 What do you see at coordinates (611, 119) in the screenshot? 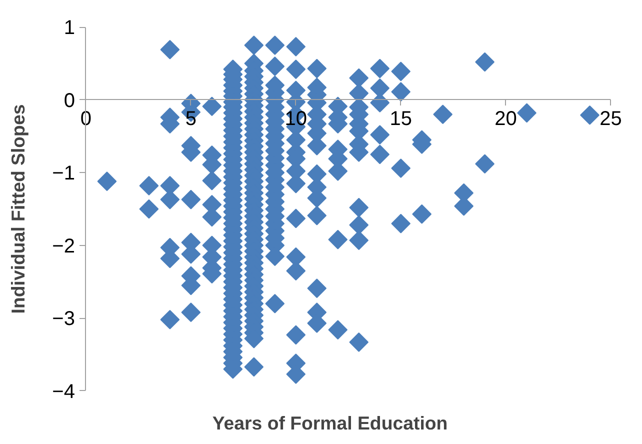
I see `x-tick-label: 25` at bounding box center [611, 119].